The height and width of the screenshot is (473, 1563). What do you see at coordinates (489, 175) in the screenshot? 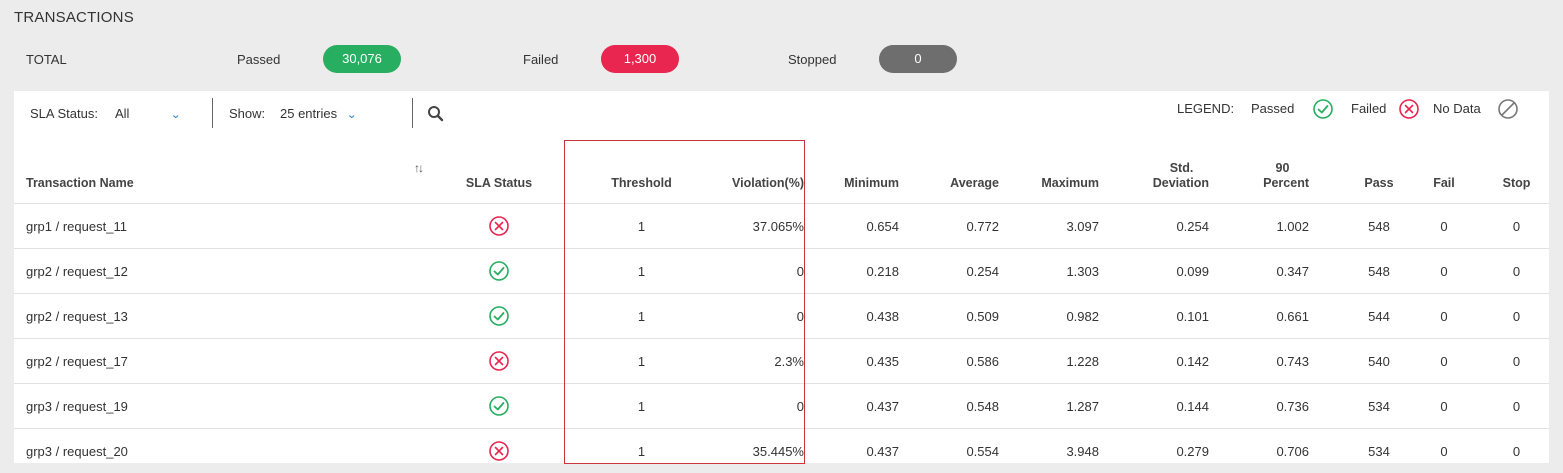
I see `col-sla-status: SLA Status` at bounding box center [489, 175].